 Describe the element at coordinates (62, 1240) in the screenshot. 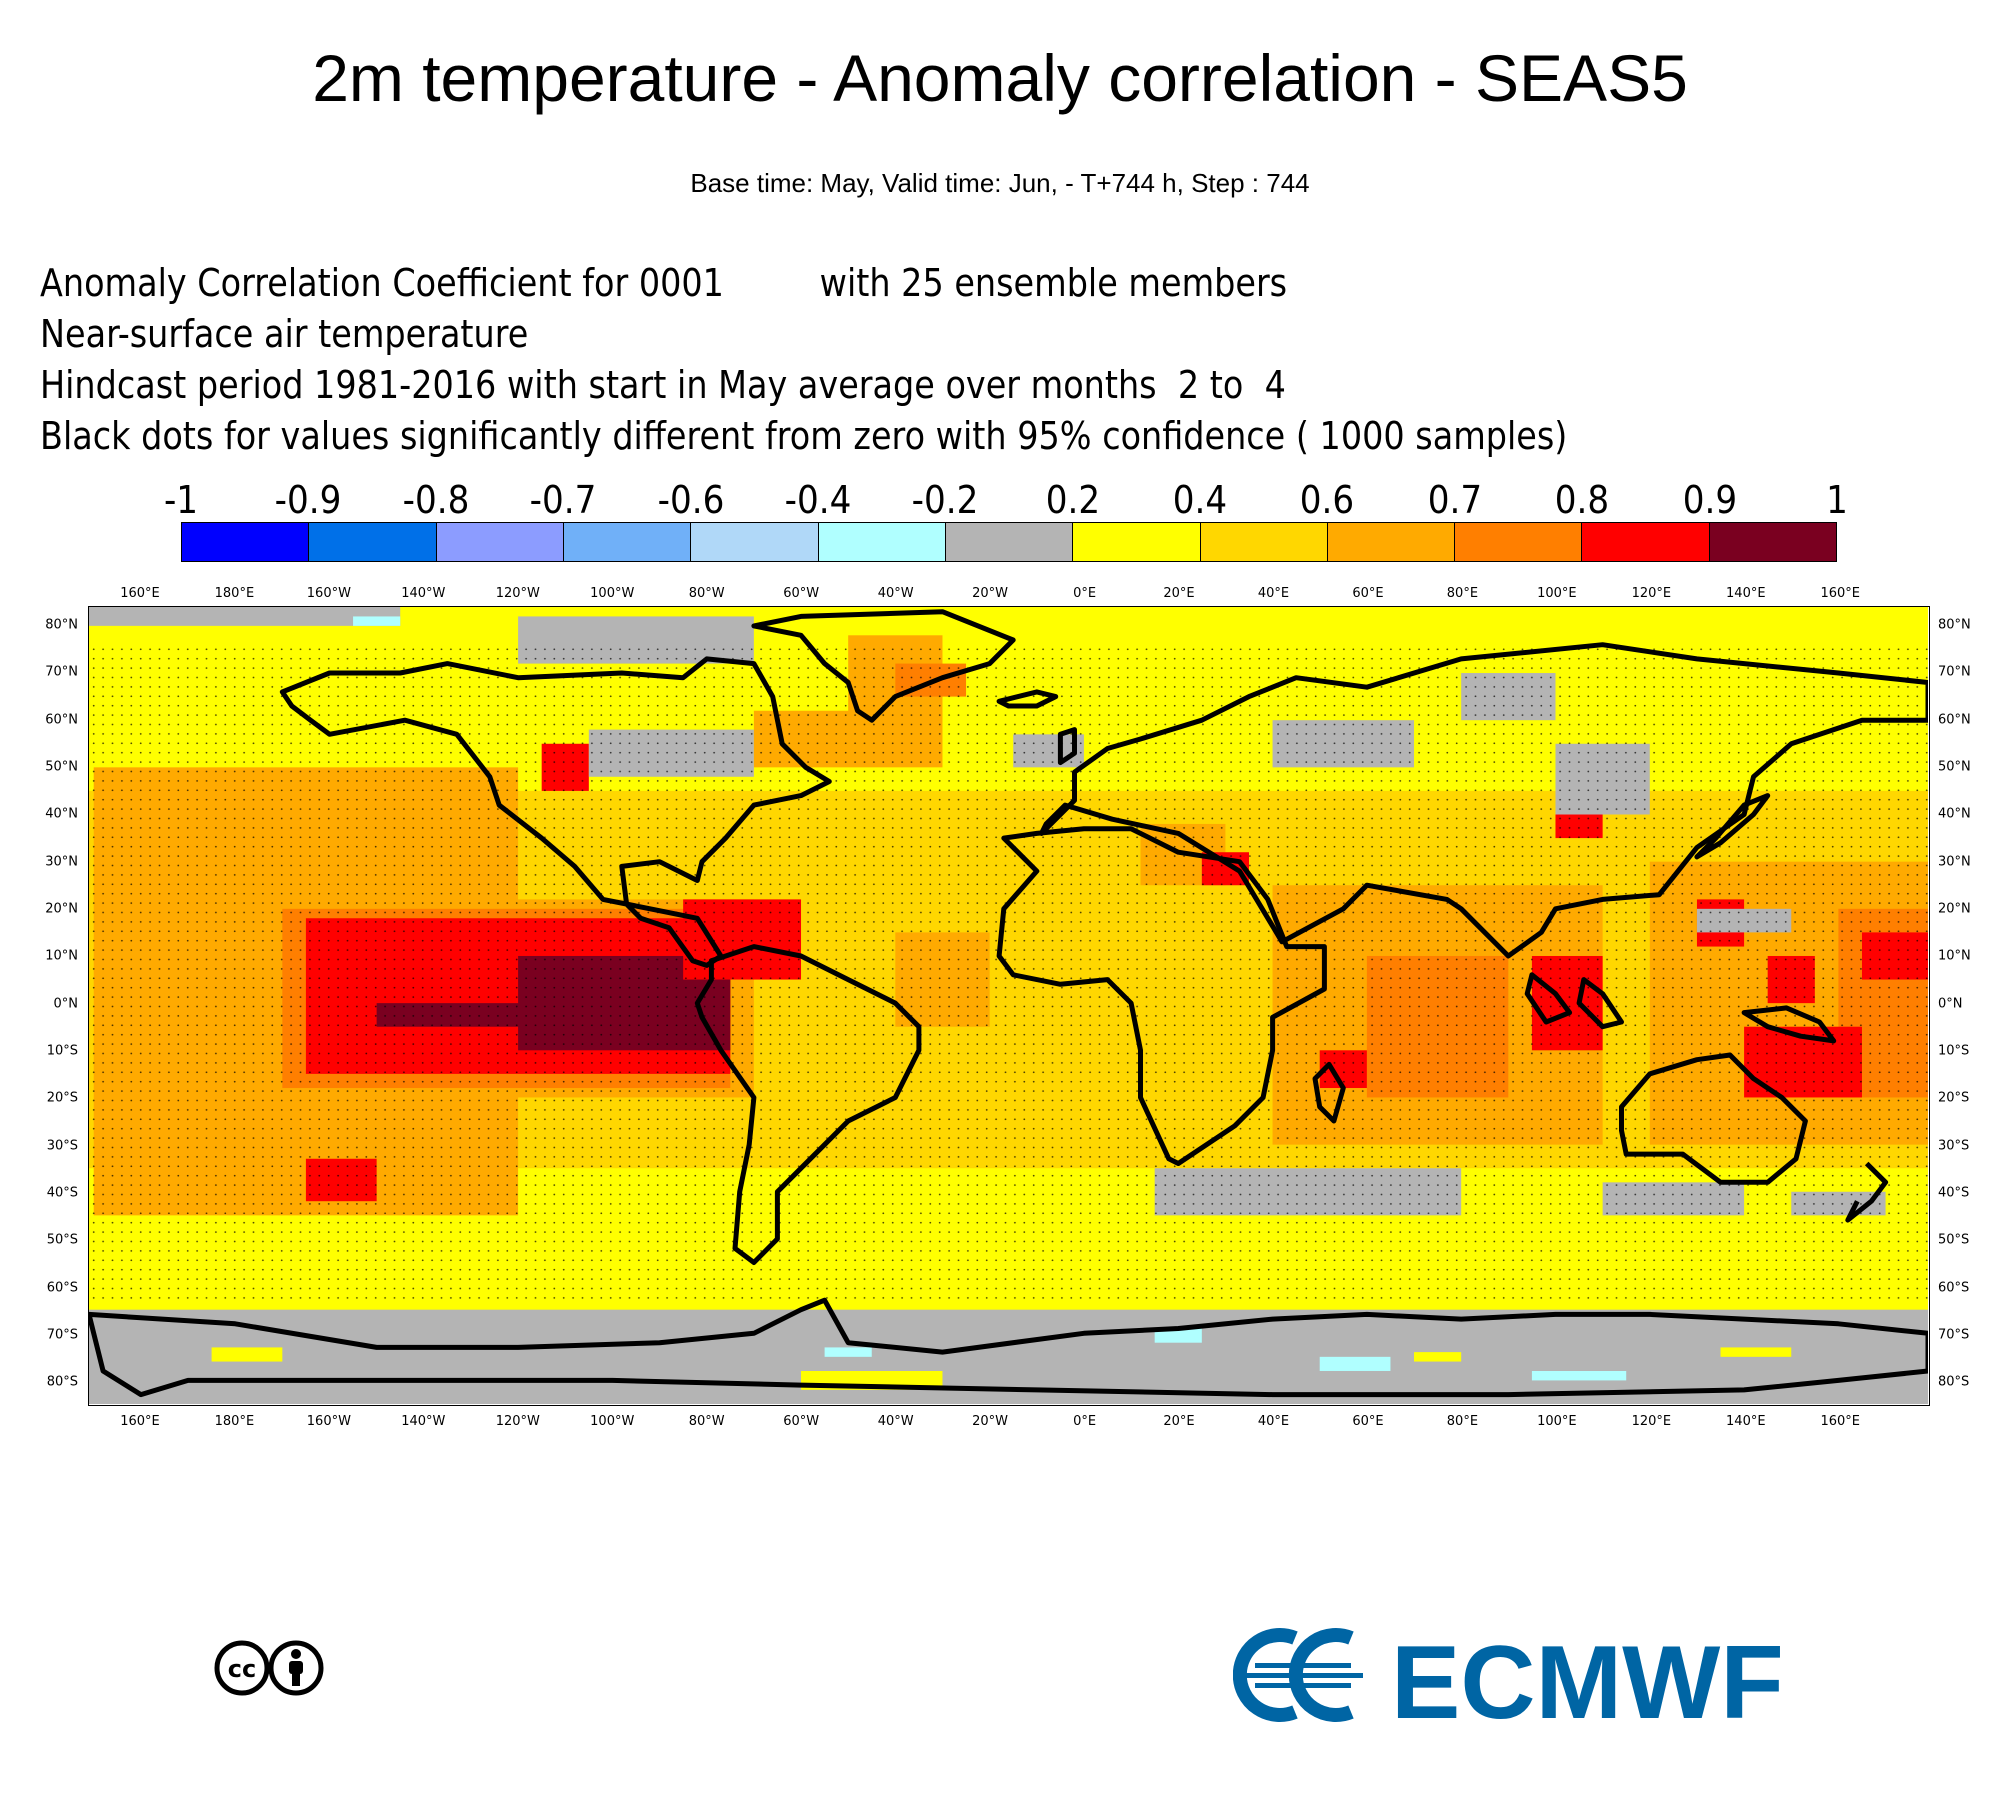

I see `axis-tick-label: 50°S` at that location.